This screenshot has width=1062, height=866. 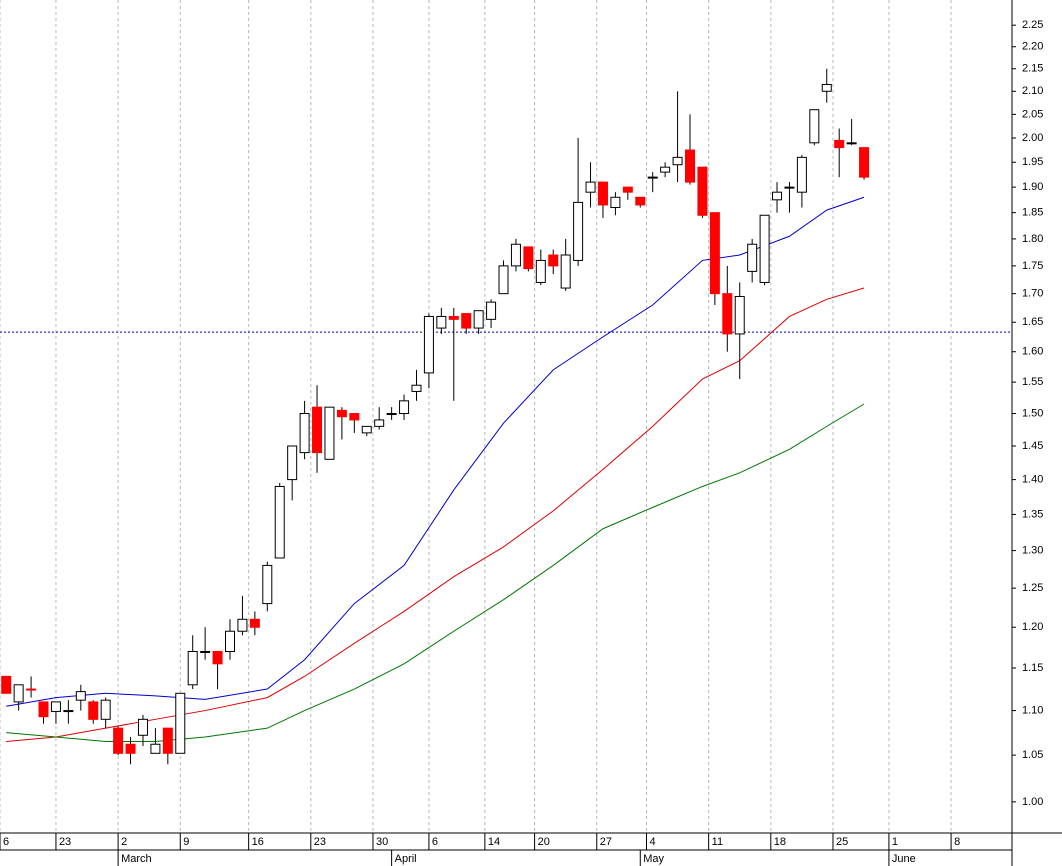 I want to click on x-tick-label: 1, so click(x=895, y=842).